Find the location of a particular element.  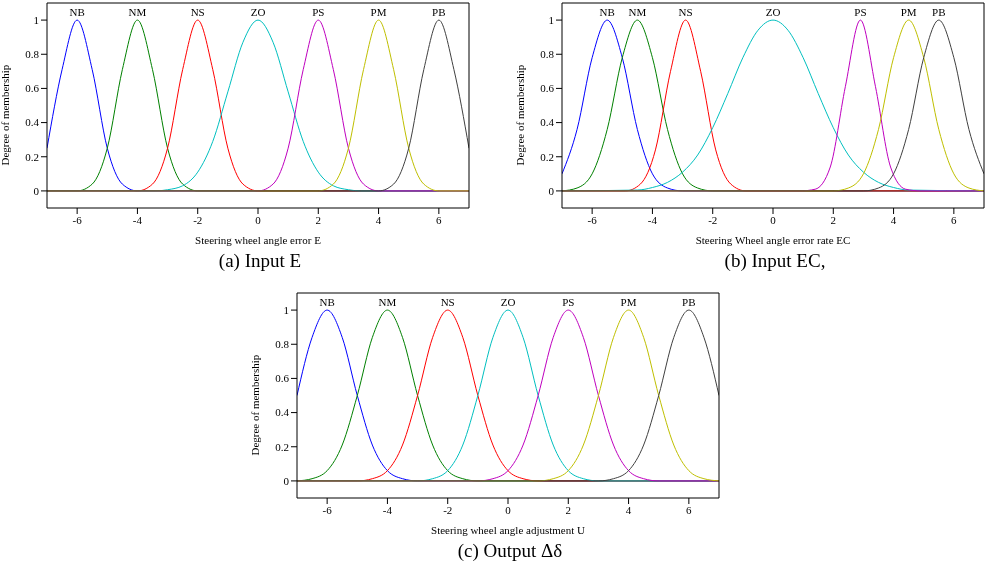

text: (a) Input E is located at coordinates (260, 261).